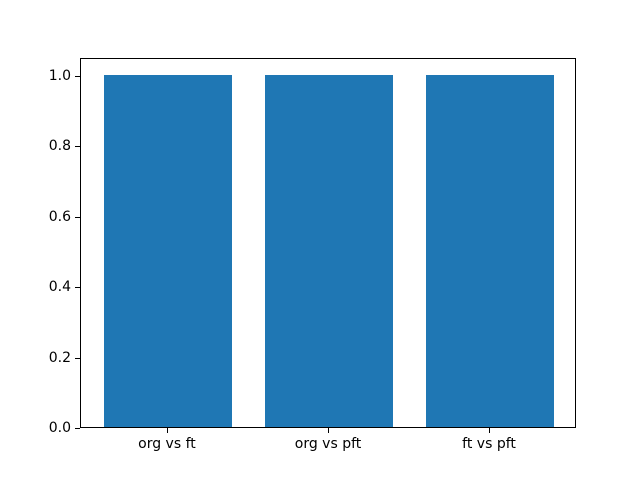 Image resolution: width=640 pixels, height=480 pixels. I want to click on x-tick-label: ft vs pft, so click(489, 444).